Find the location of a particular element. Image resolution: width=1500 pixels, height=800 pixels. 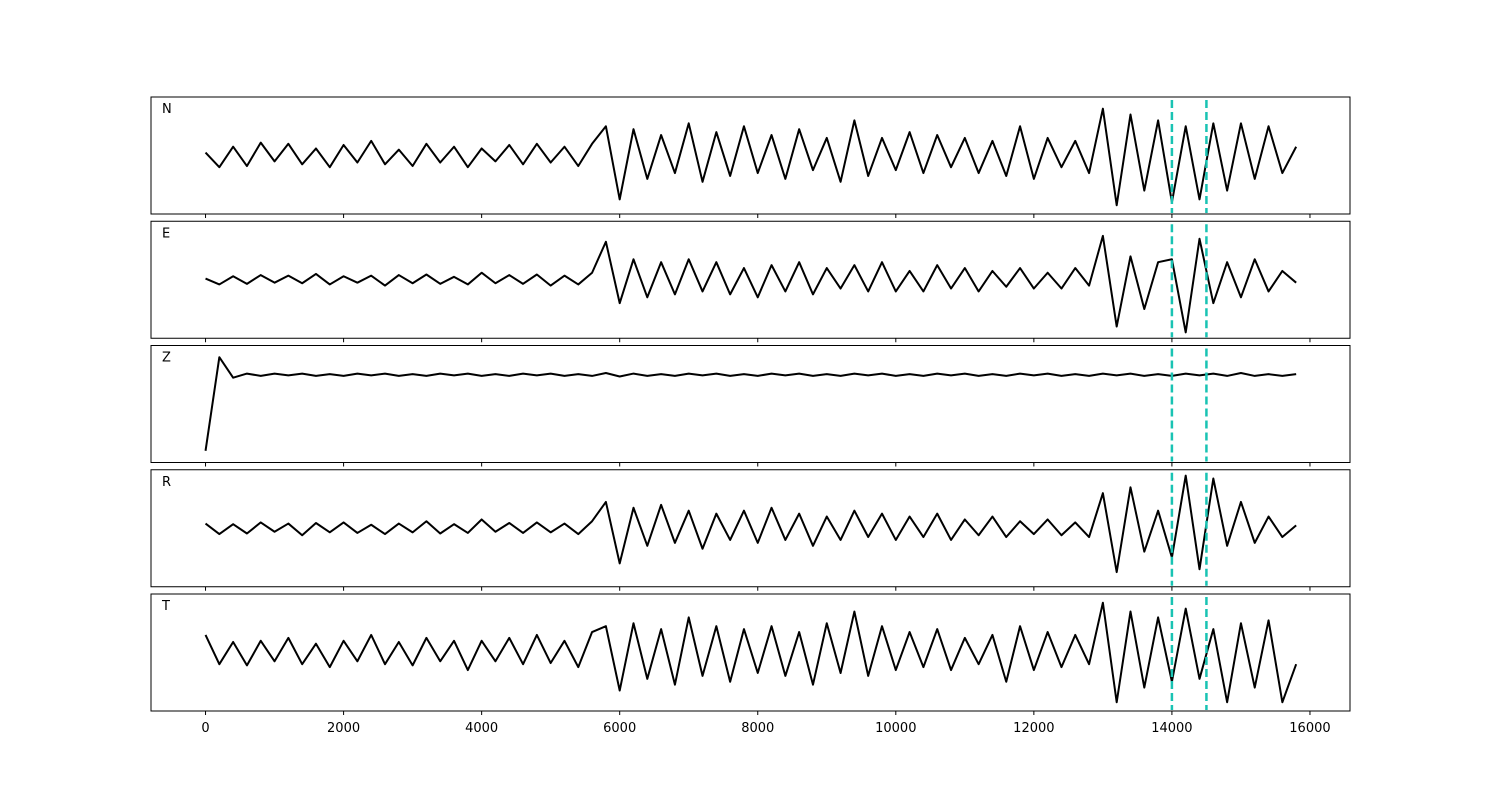

x-tick-label: 16000 is located at coordinates (1309, 728).